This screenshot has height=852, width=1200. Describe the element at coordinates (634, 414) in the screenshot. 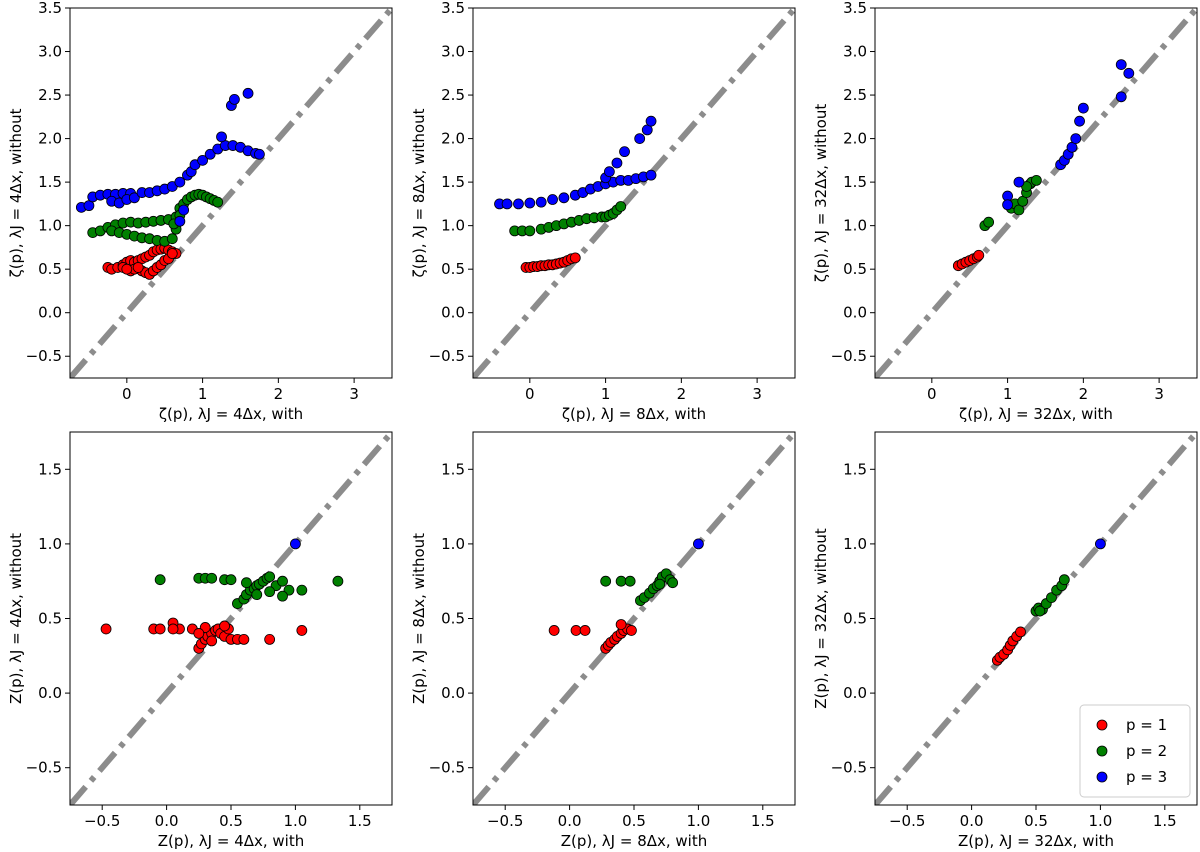

I see `x-axis-label: ζ(p), λJ = 8Δx, with` at that location.